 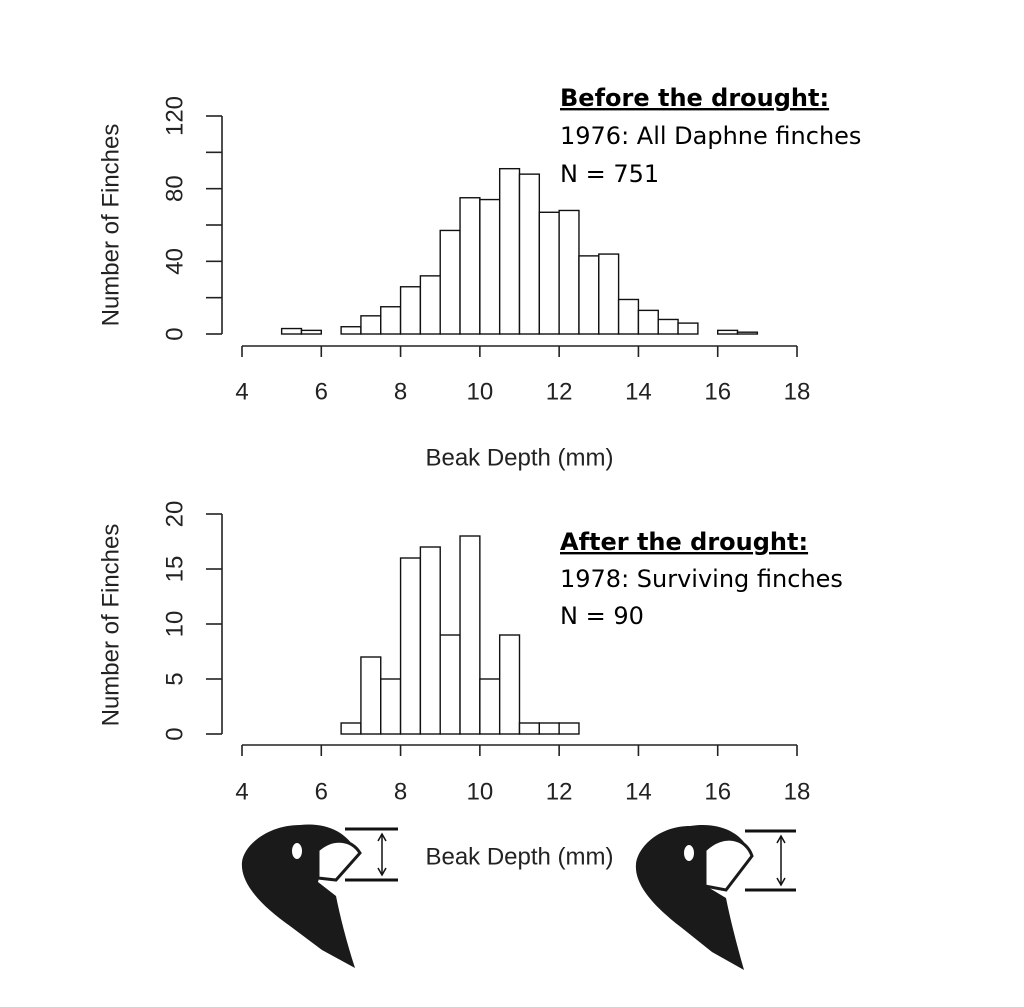 I want to click on annotation: 1978: Surviving finches, so click(x=701, y=579).